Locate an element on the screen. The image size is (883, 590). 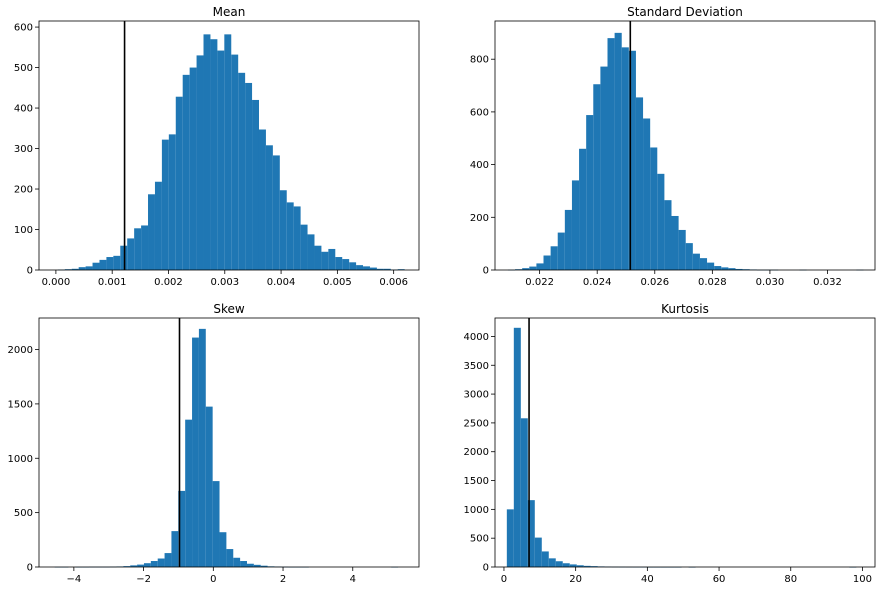
x-tick-label: 100 is located at coordinates (862, 579).